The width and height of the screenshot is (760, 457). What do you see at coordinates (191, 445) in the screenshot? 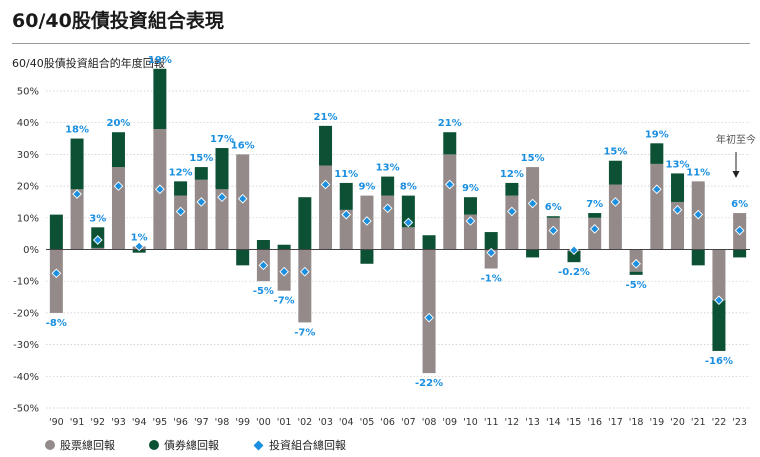
I see `legend-label-bond: 債券總回報` at bounding box center [191, 445].